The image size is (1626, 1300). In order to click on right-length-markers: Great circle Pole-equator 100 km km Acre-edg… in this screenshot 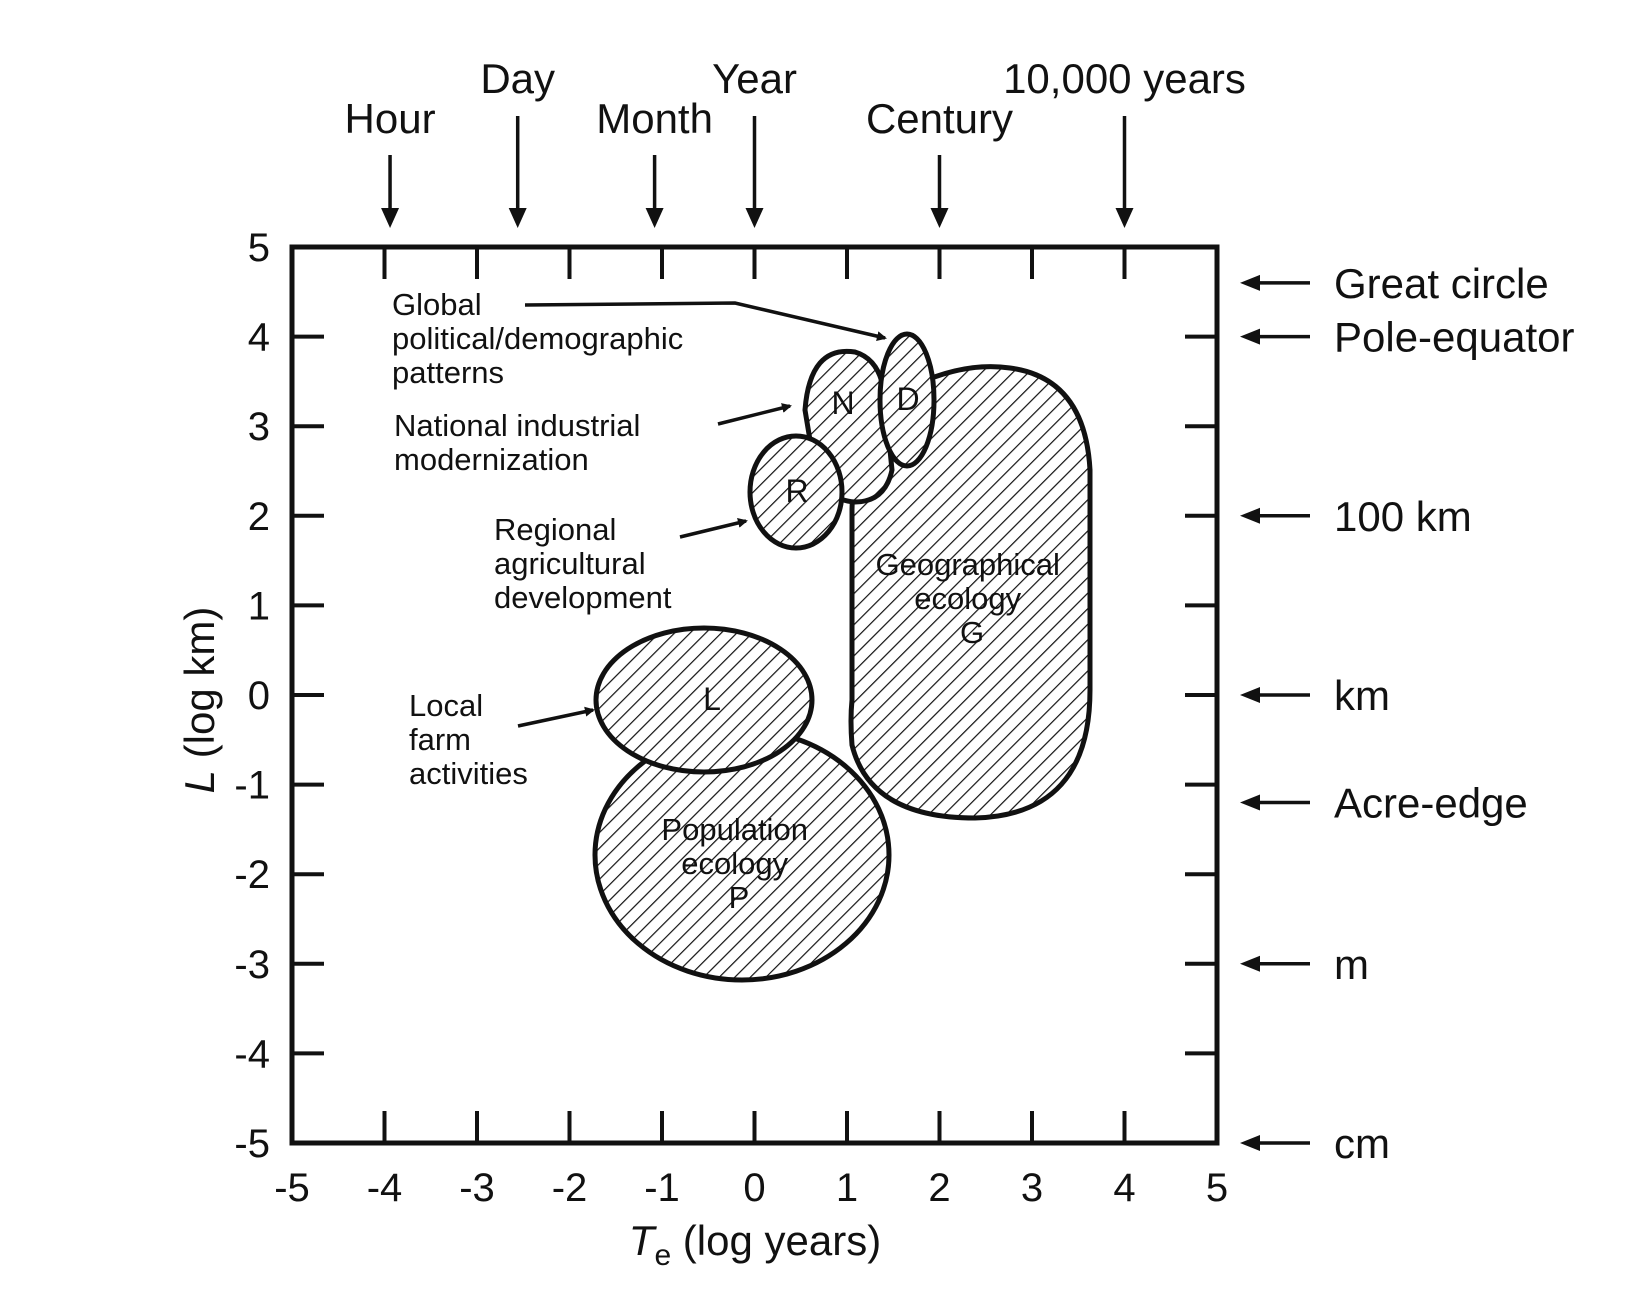, I will do `click(1407, 713)`.